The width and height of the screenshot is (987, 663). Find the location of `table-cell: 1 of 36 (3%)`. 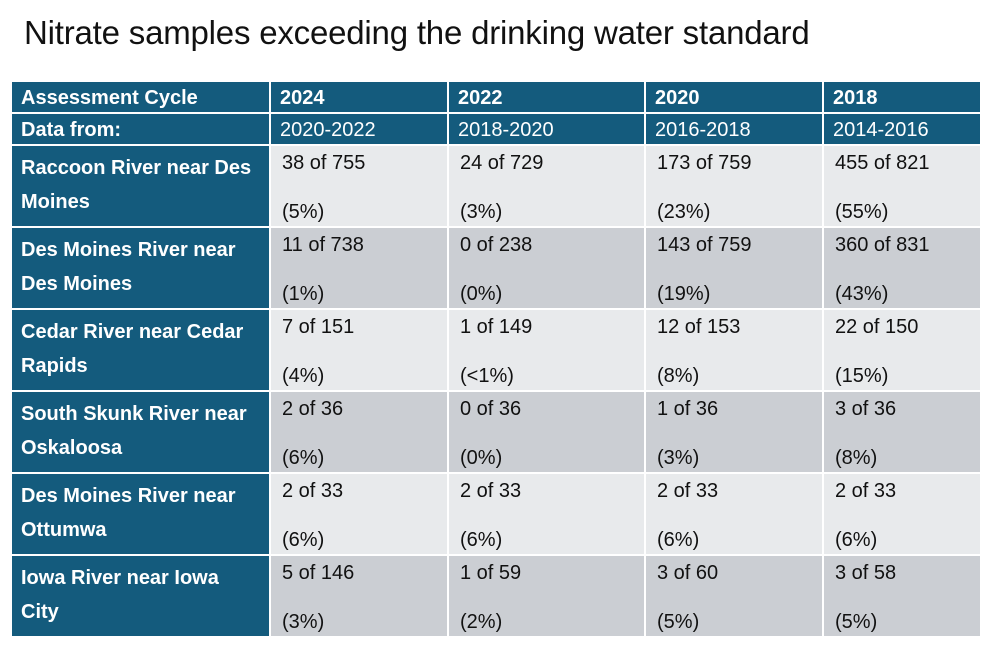

table-cell: 1 of 36 (3%) is located at coordinates (734, 432).